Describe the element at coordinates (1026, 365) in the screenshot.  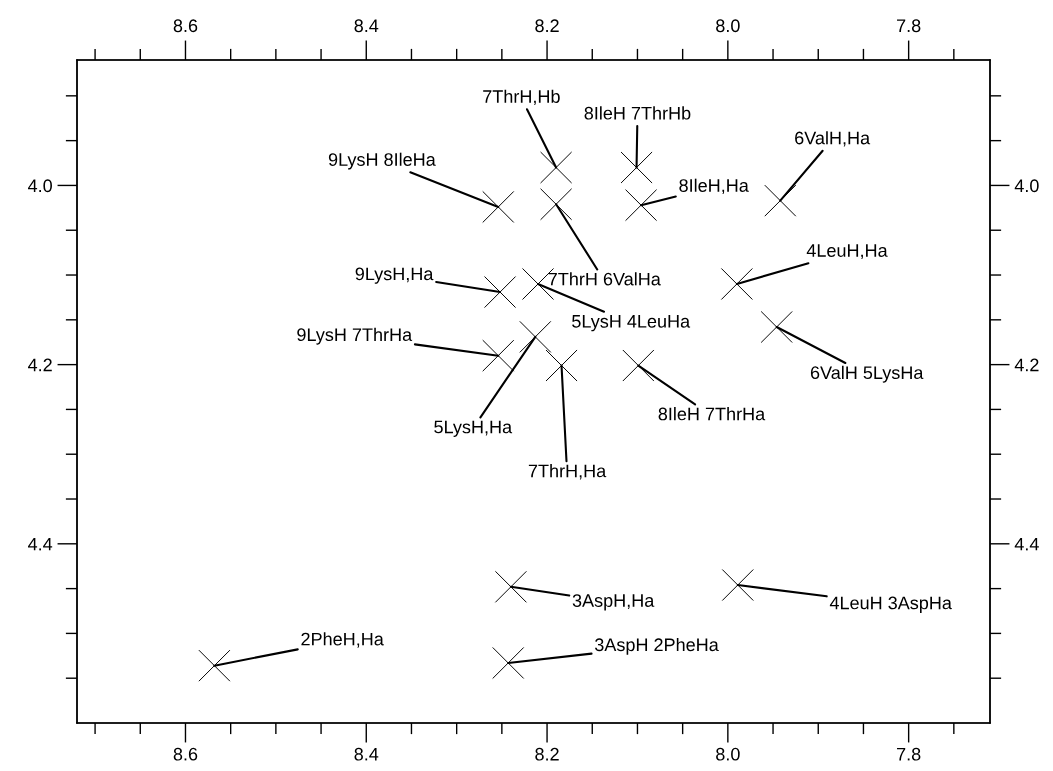
I see `y2-tick-label: 4.2` at that location.